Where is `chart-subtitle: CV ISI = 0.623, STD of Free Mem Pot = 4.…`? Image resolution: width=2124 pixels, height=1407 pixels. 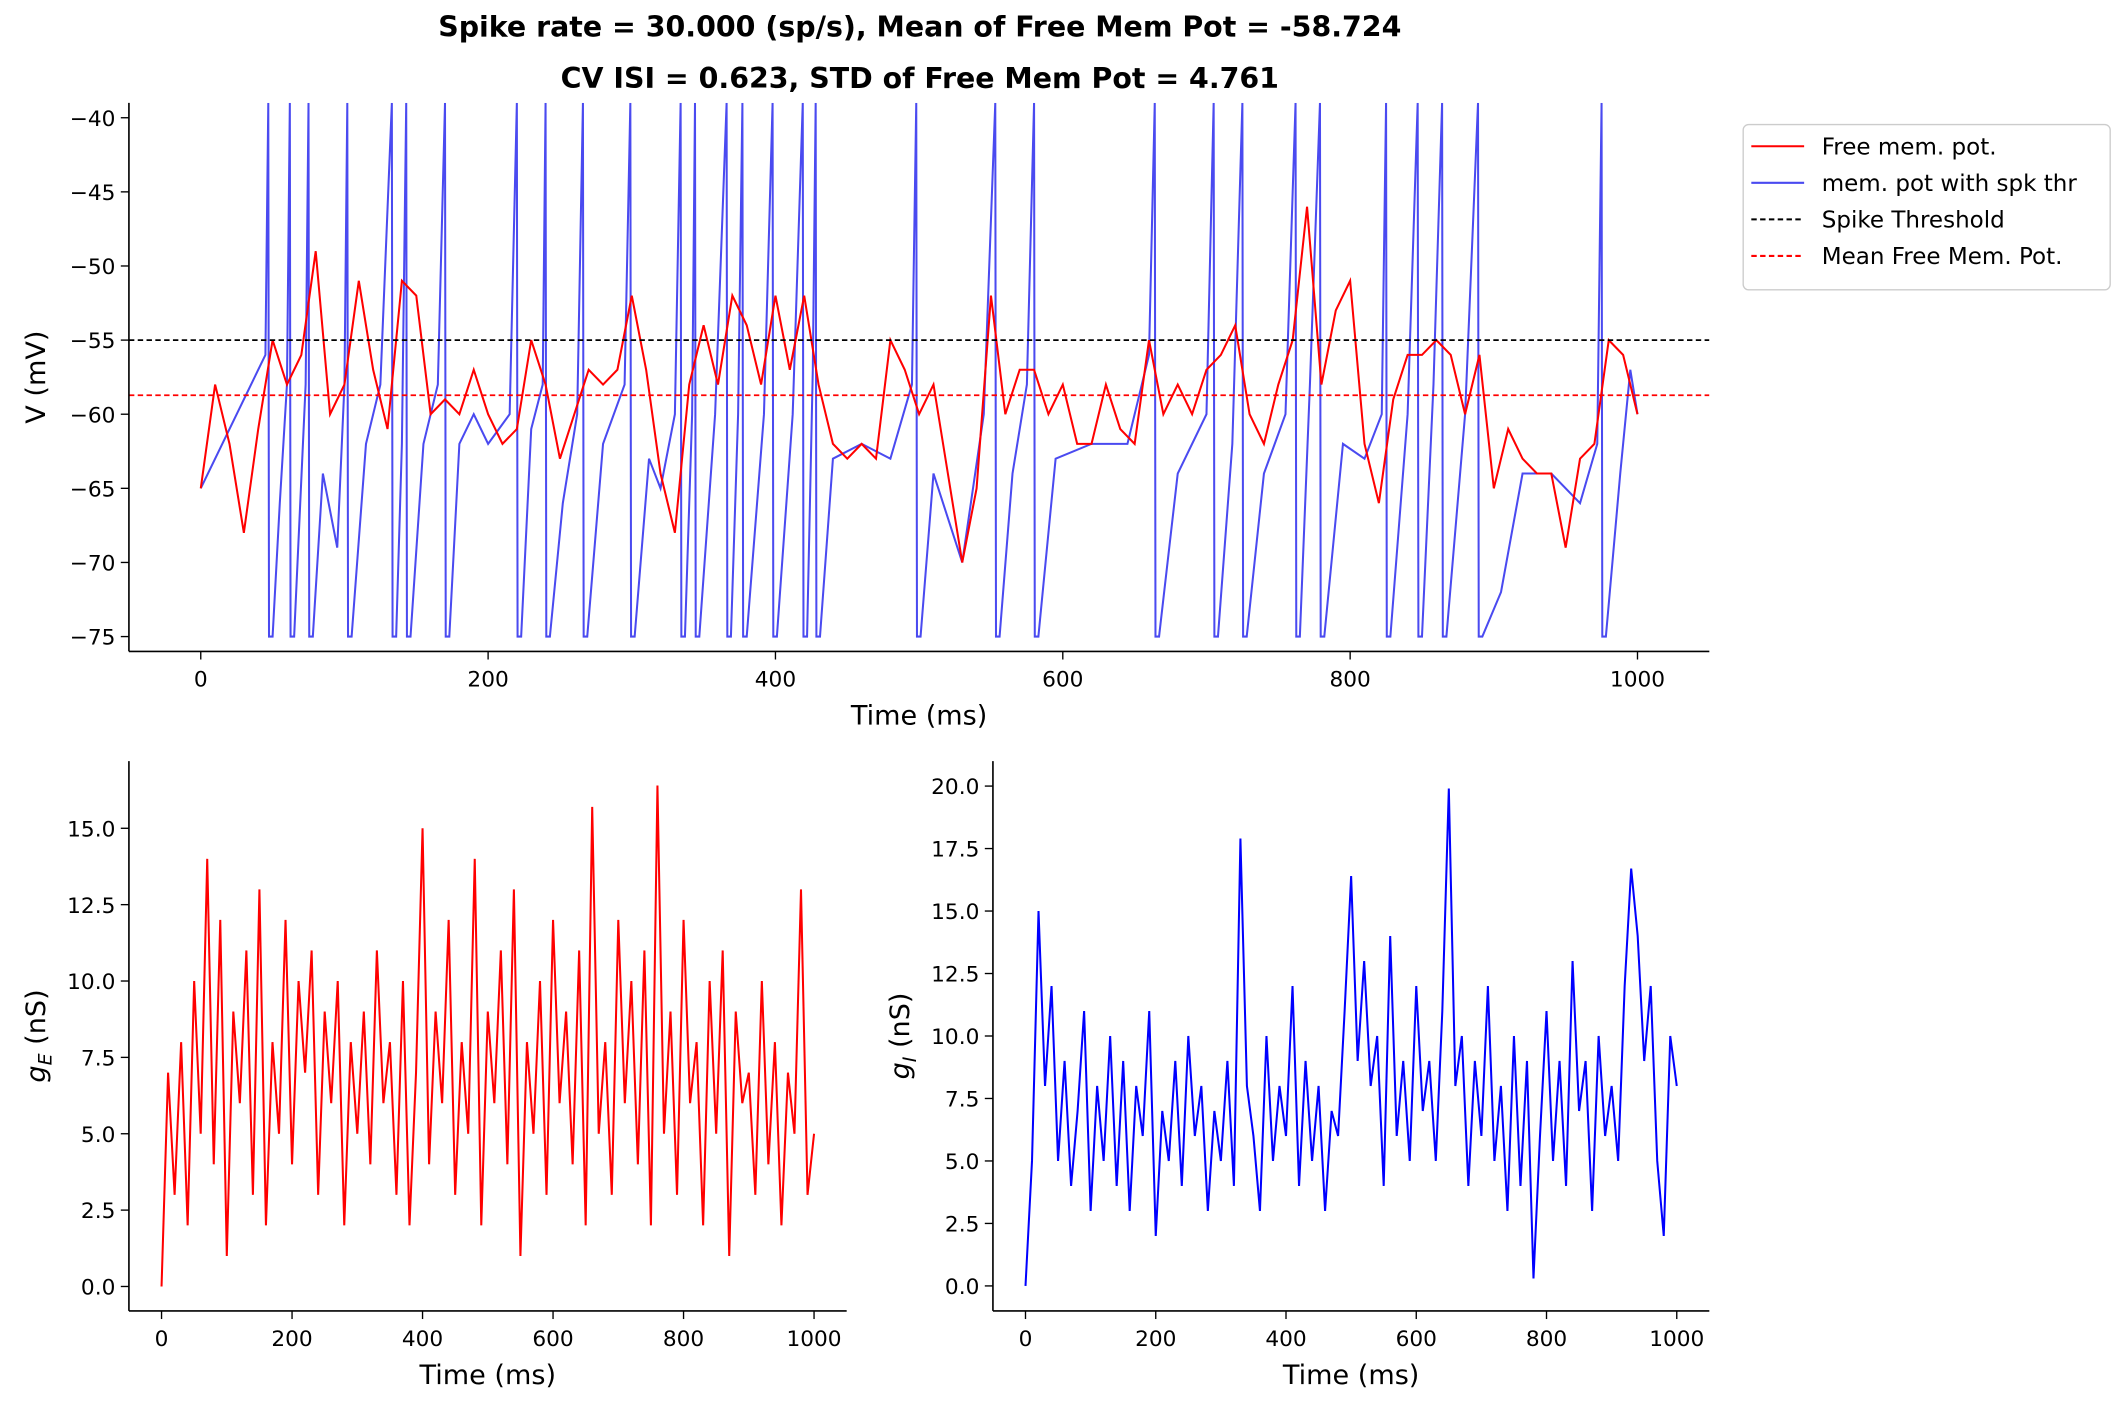 chart-subtitle: CV ISI = 0.623, STD of Free Mem Pot = 4.… is located at coordinates (920, 78).